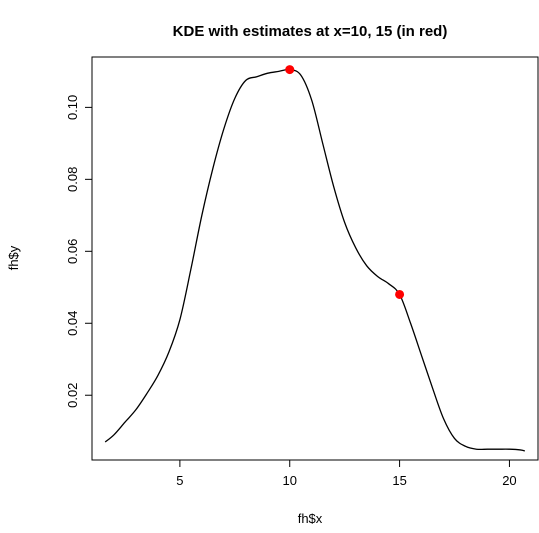  Describe the element at coordinates (13, 257) in the screenshot. I see `y-axis-label: fh$y` at that location.